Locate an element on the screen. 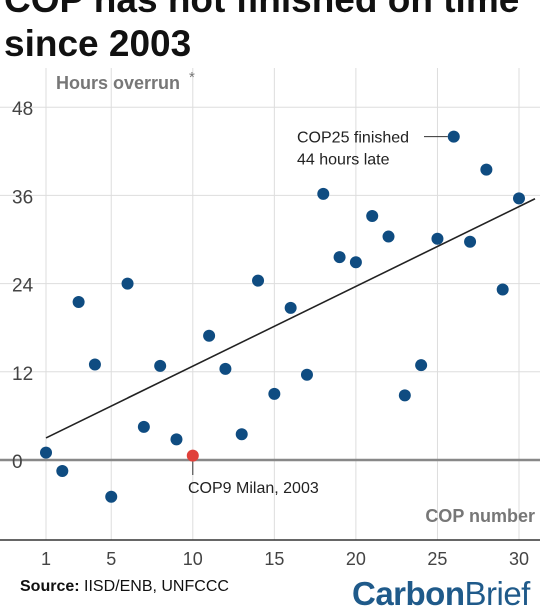 This screenshot has height=614, width=560. x-tick-label: 10 is located at coordinates (193, 559).